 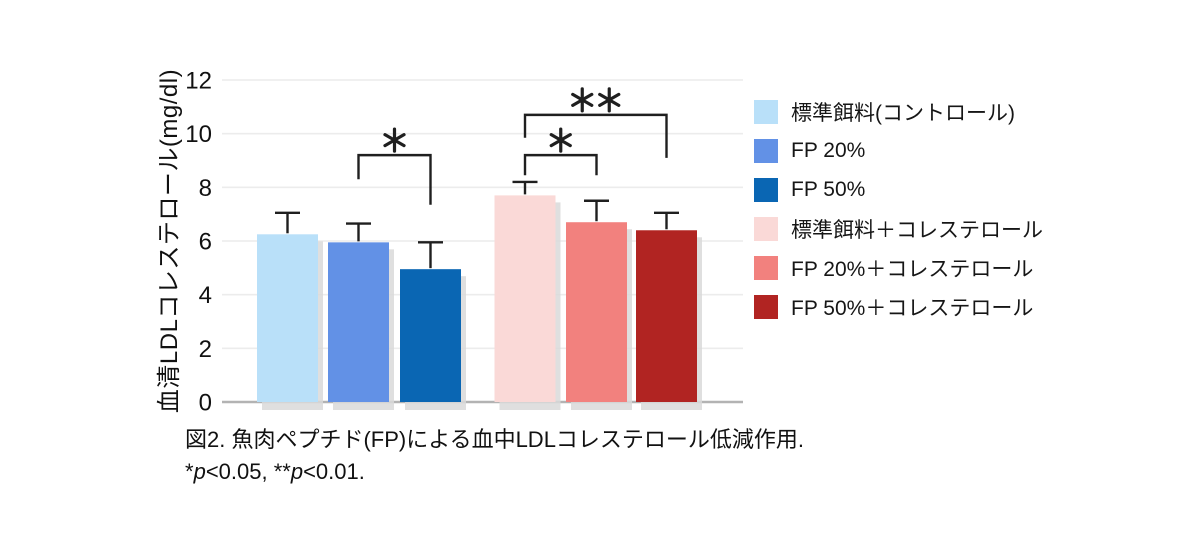 What do you see at coordinates (912, 308) in the screenshot?
I see `legend-label: FP 50%＋コレステロール` at bounding box center [912, 308].